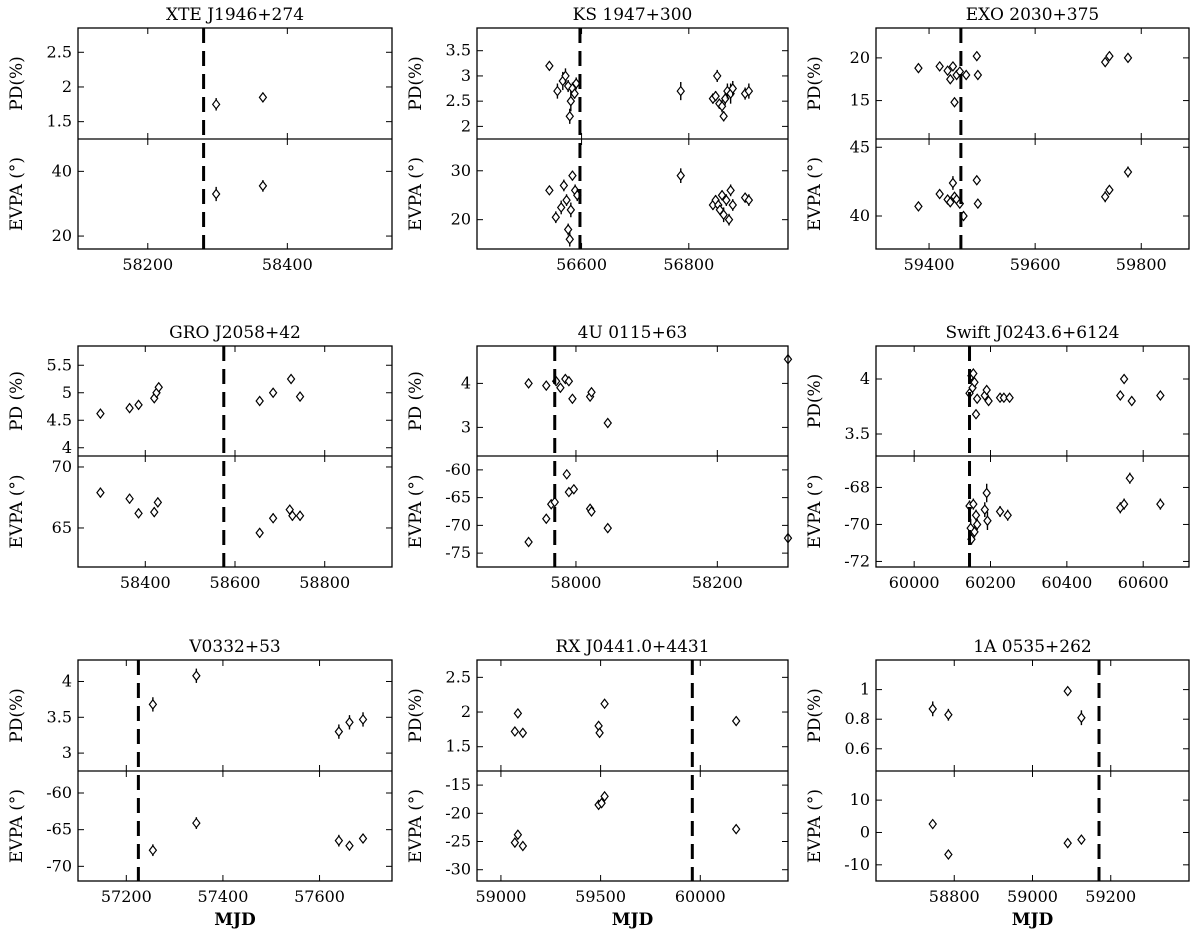  Describe the element at coordinates (59, 419) in the screenshot. I see `y-tick-label: 4.5` at that location.